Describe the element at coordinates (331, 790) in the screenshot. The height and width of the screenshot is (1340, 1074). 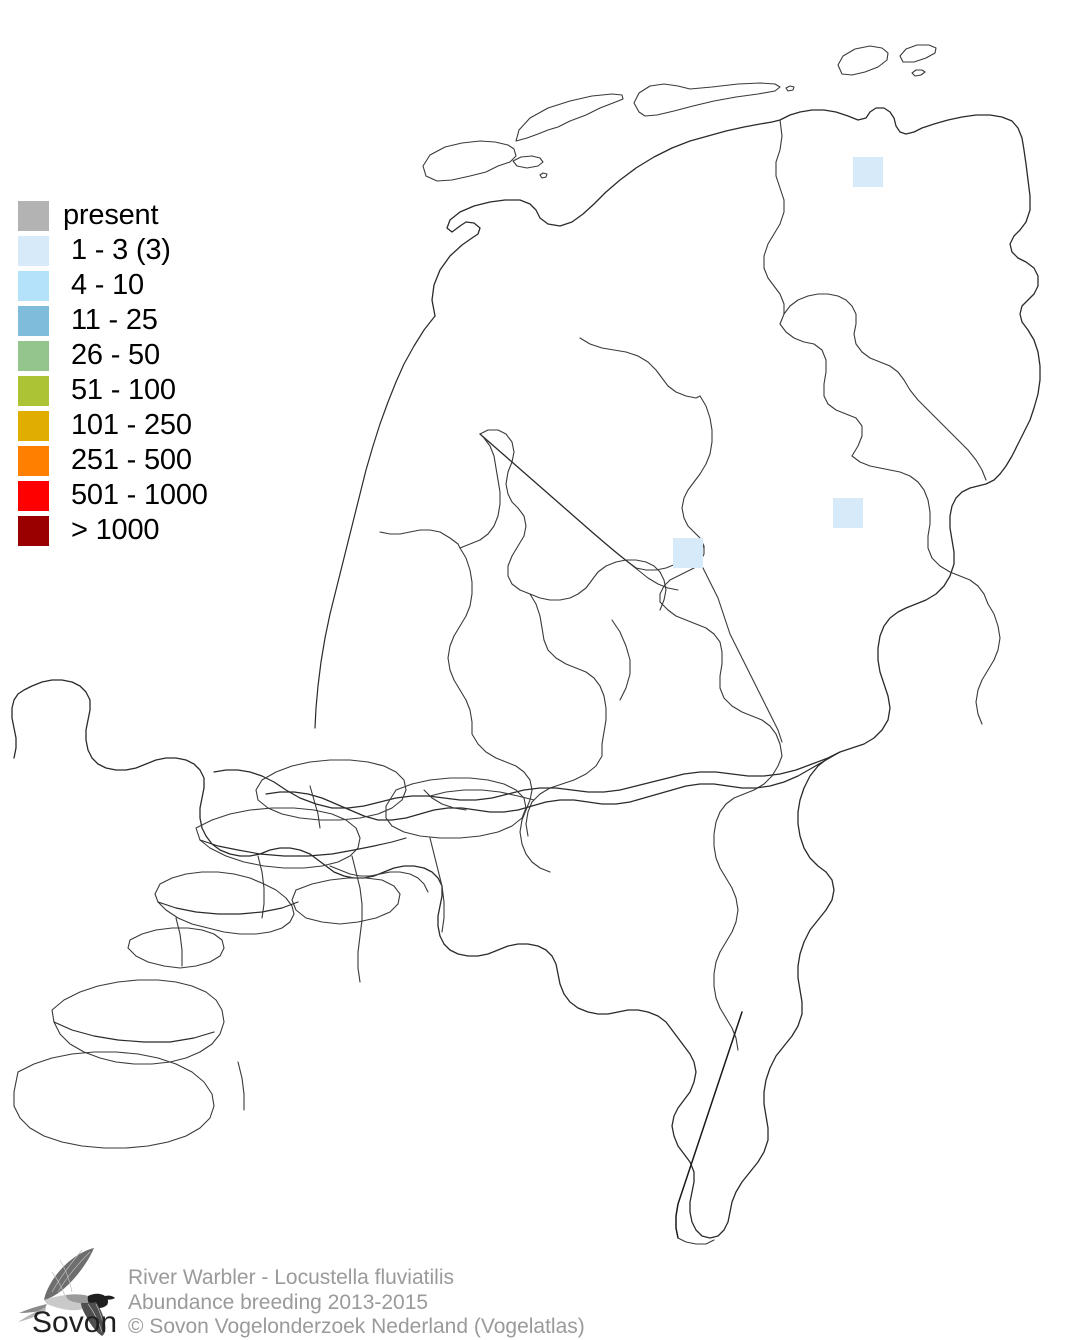
I see `zeeland-voorne-putten` at that location.